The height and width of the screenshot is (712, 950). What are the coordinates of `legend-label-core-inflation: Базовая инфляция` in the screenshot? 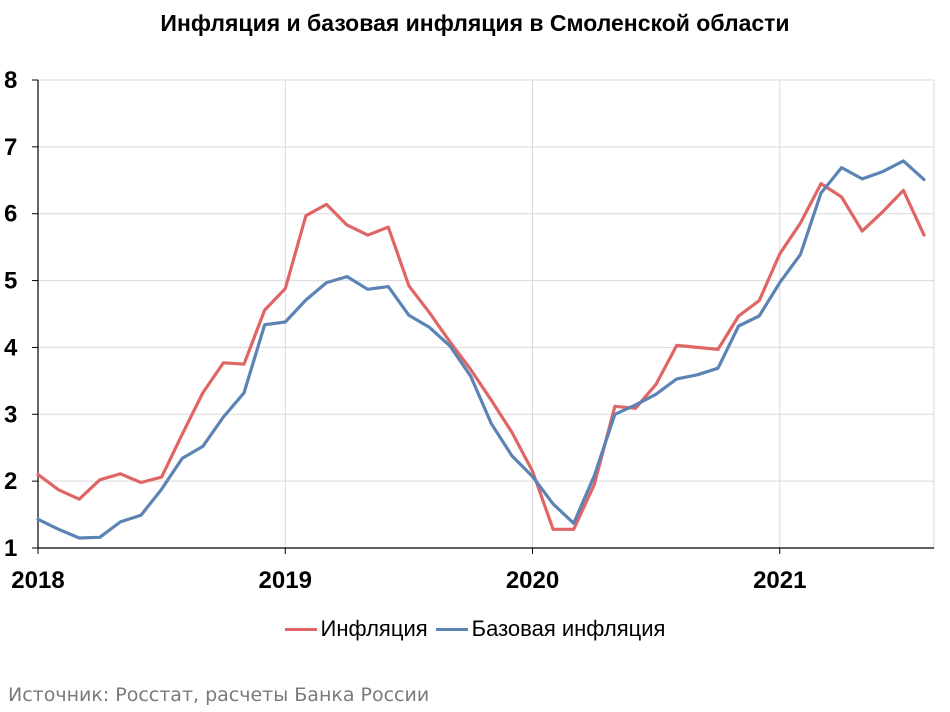 It's located at (568, 628).